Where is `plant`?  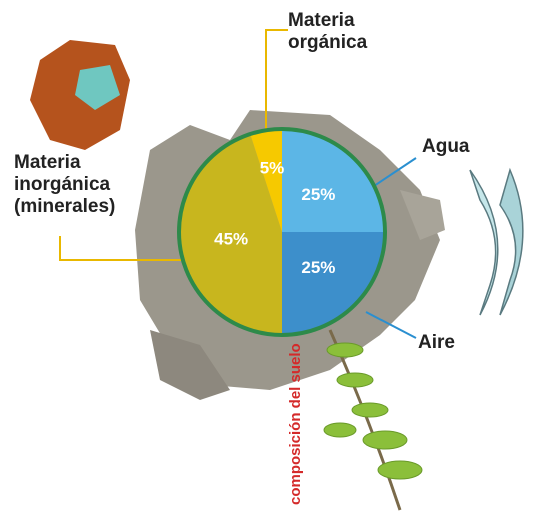 plant is located at coordinates (373, 420).